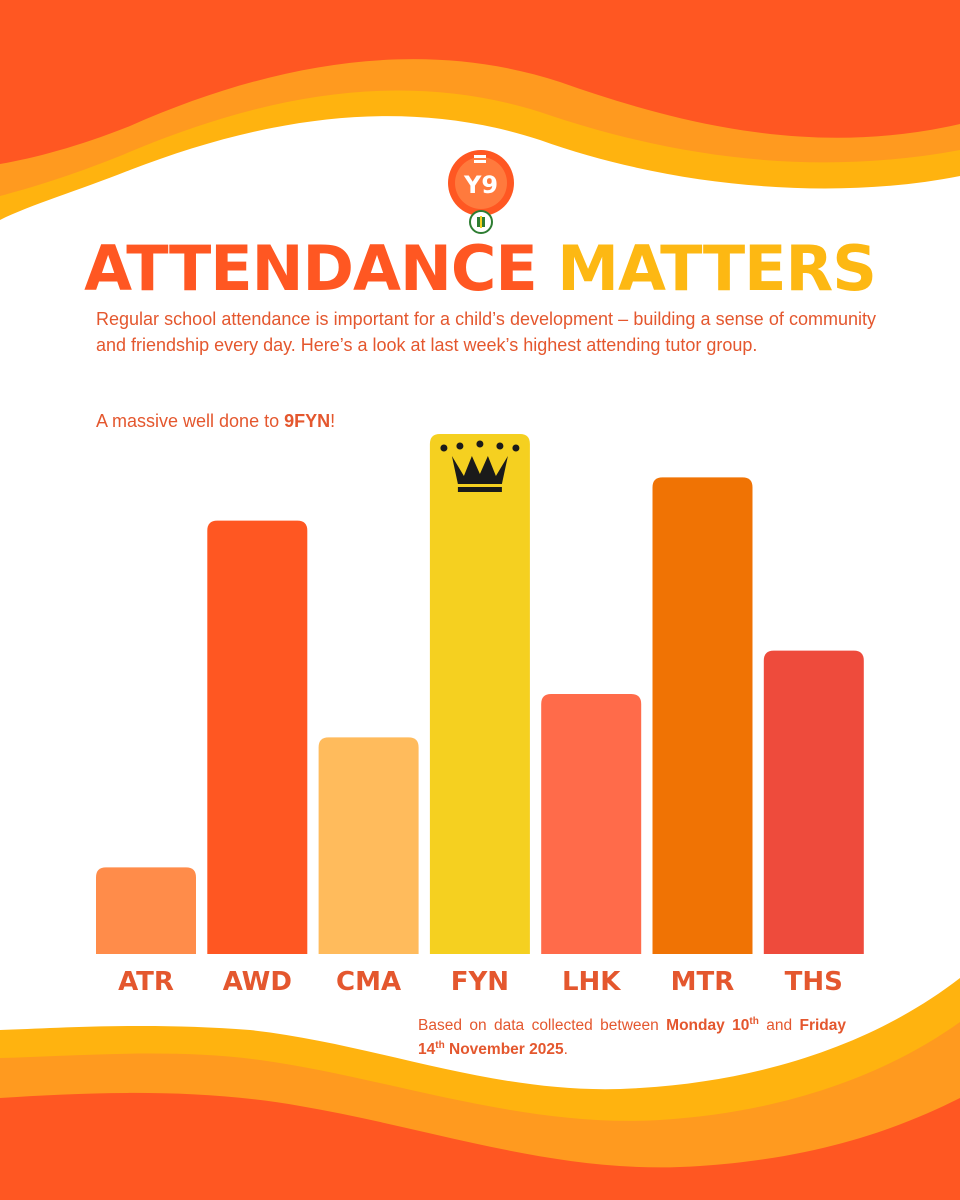  I want to click on footnote-start-day: Monday 10th, so click(712, 1024).